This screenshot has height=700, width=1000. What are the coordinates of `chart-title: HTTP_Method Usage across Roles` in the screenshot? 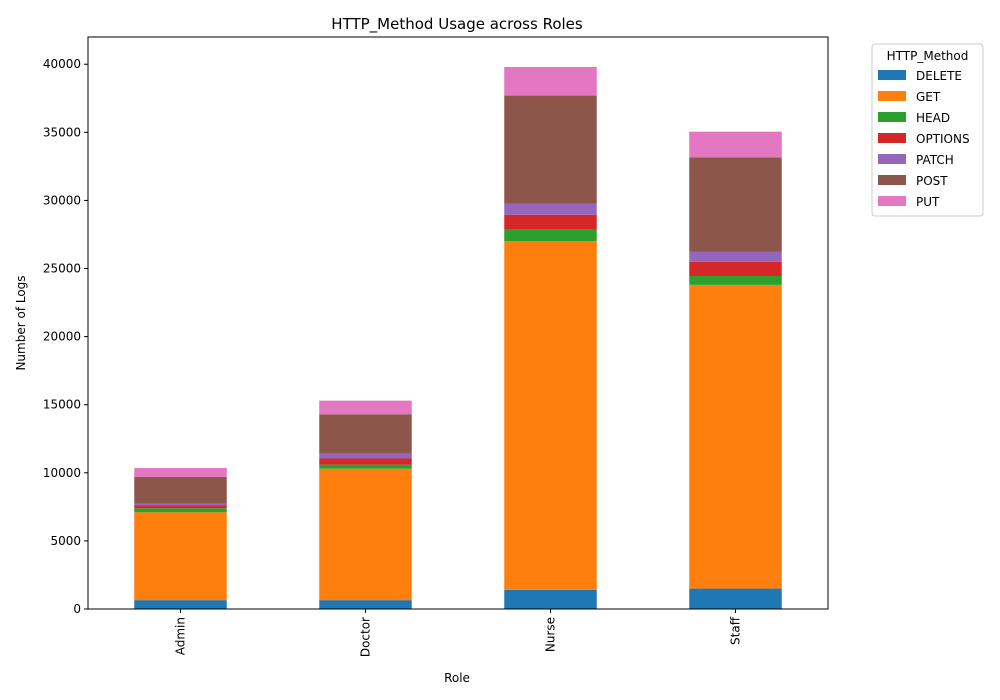 It's located at (457, 24).